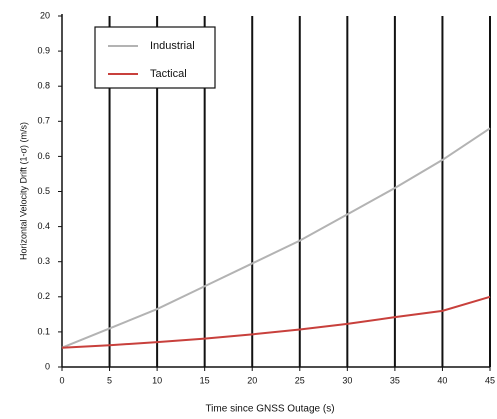  I want to click on legend-box, so click(155, 57).